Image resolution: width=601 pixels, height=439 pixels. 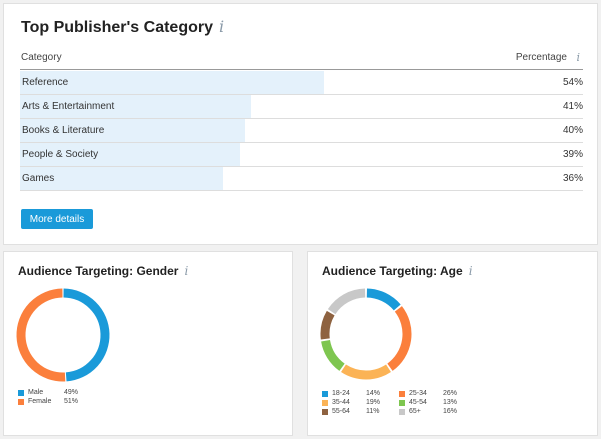 What do you see at coordinates (572, 106) in the screenshot?
I see `row-percentage: 41%` at bounding box center [572, 106].